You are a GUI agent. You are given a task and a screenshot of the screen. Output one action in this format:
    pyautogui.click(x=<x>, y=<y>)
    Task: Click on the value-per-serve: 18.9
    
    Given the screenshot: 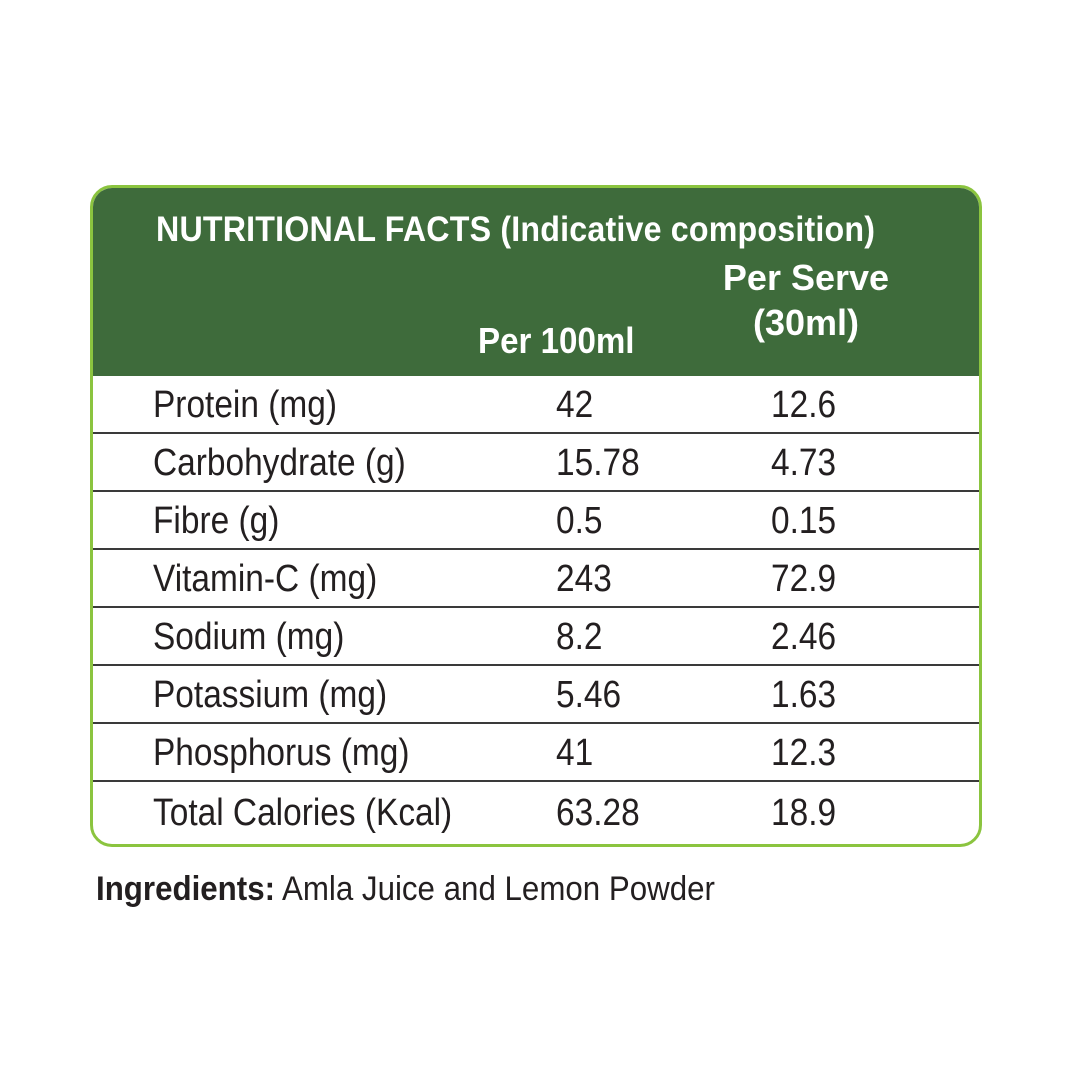 What is the action you would take?
    pyautogui.click(x=804, y=813)
    